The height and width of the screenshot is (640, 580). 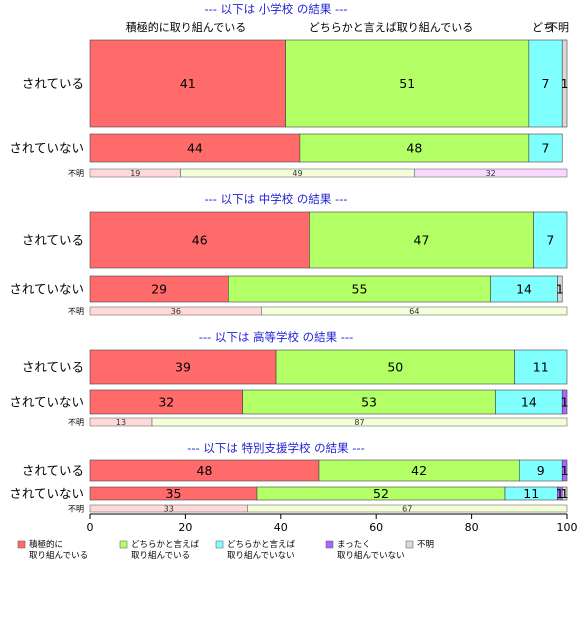 What do you see at coordinates (376, 527) in the screenshot?
I see `x-tick-label: 60` at bounding box center [376, 527].